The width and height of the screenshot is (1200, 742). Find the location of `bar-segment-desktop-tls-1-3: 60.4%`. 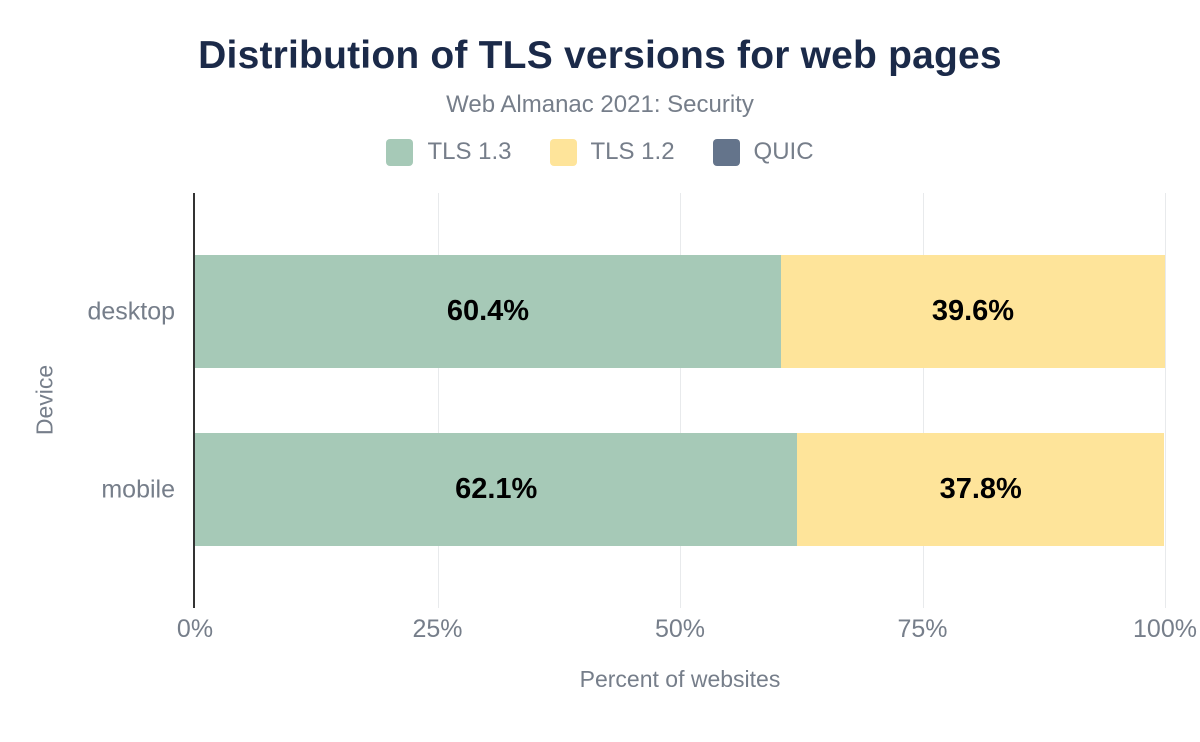

bar-segment-desktop-tls-1-3: 60.4% is located at coordinates (488, 311).